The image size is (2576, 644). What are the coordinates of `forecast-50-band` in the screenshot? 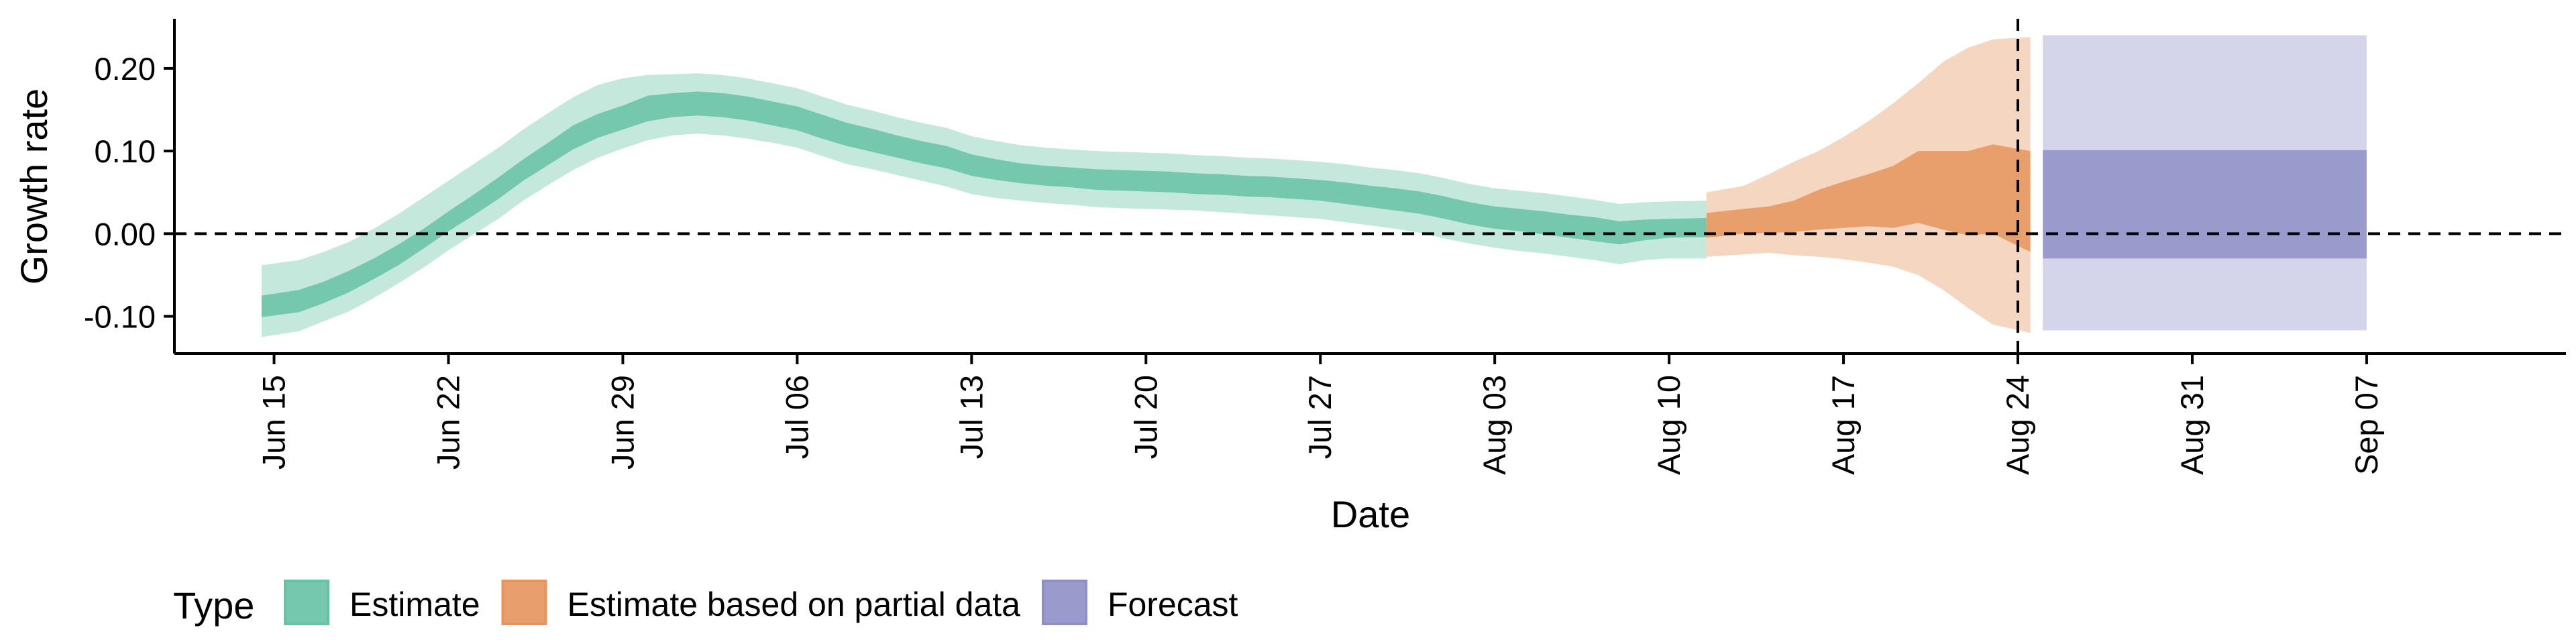 It's located at (2205, 204).